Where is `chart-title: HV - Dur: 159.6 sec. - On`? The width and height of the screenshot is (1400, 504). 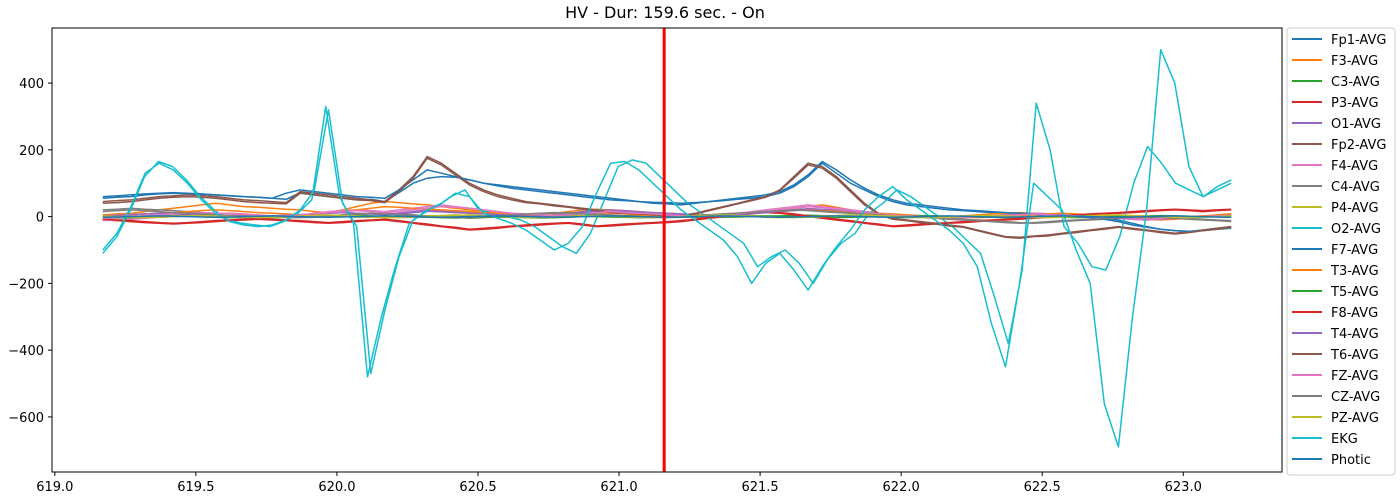
chart-title: HV - Dur: 159.6 sec. - On is located at coordinates (665, 12).